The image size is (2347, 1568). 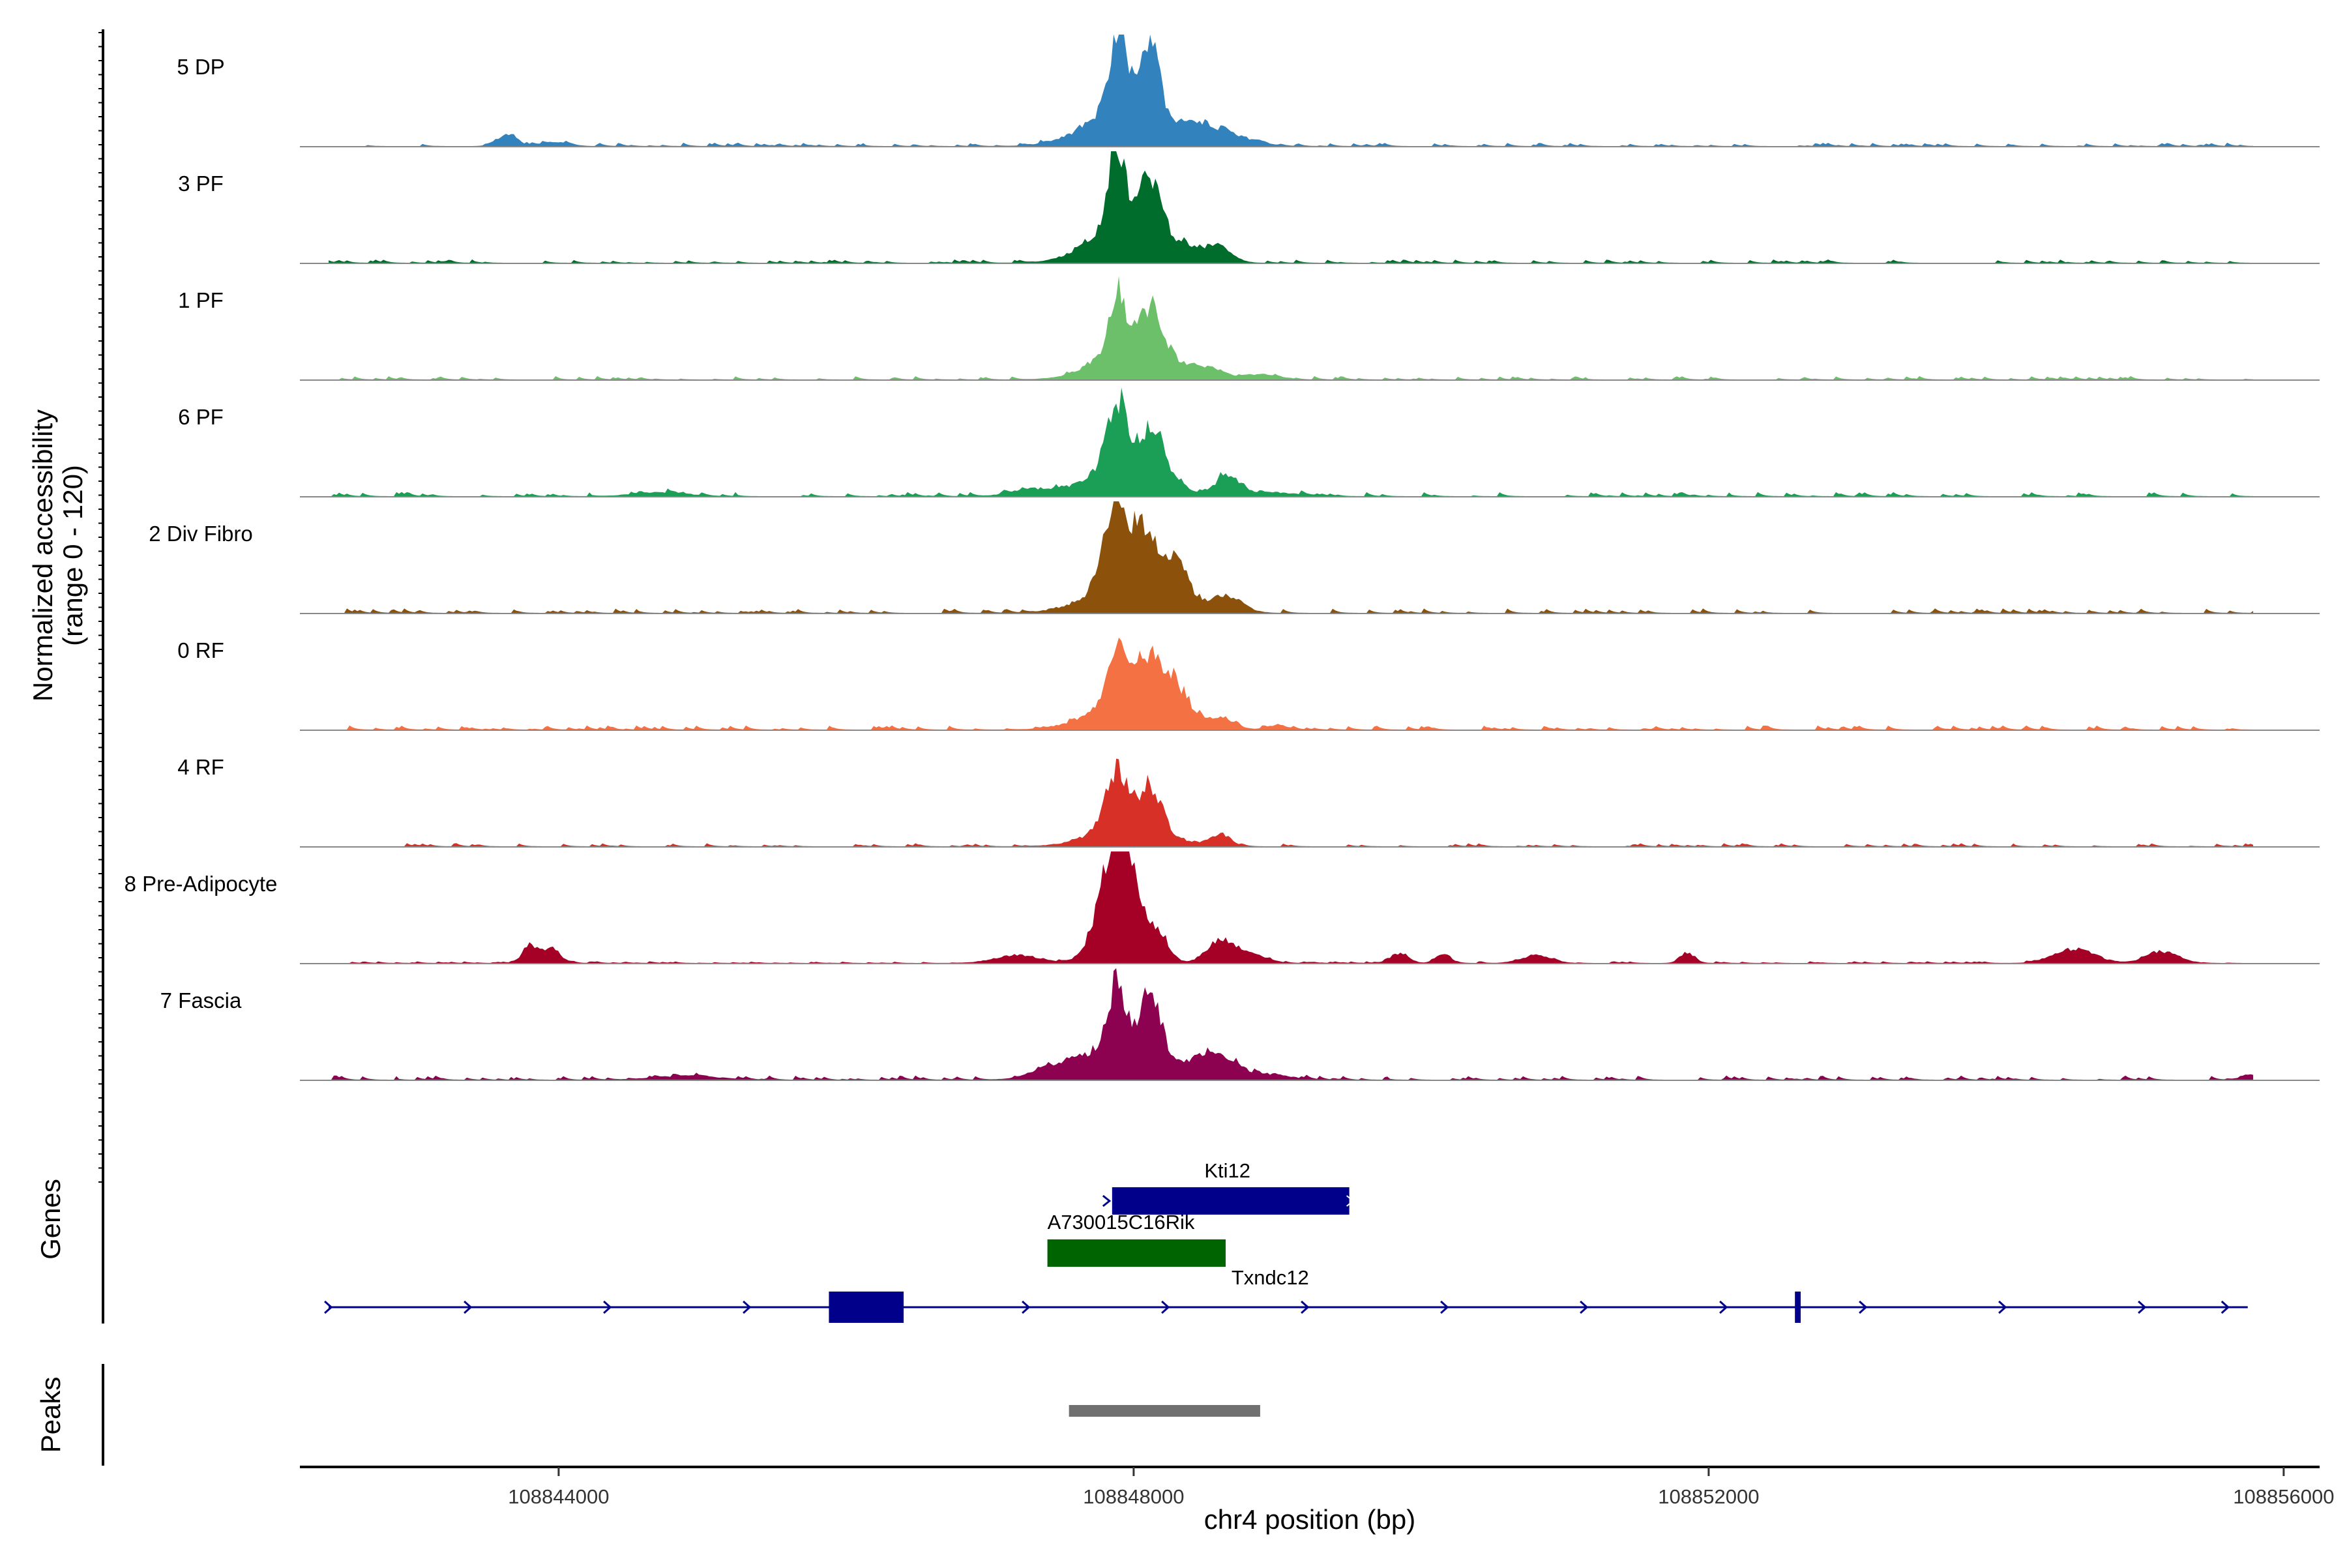 I want to click on gene-label: Txndc12, so click(x=1270, y=1278).